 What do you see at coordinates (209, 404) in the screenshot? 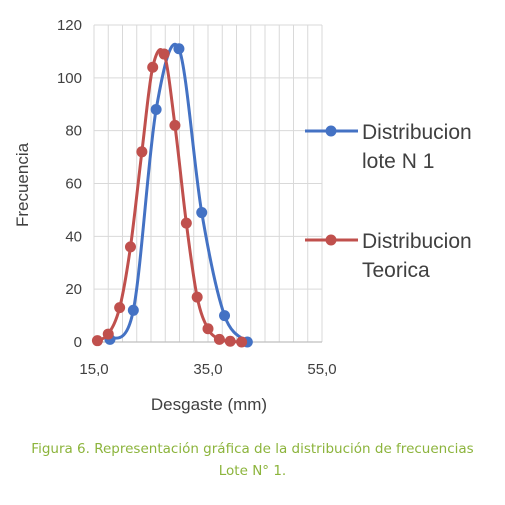
I see `x-axis-title: Desgaste (mm)` at bounding box center [209, 404].